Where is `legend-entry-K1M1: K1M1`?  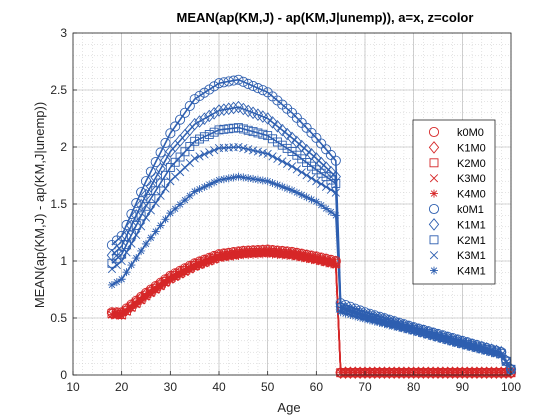 legend-entry-K1M1: K1M1 is located at coordinates (471, 225).